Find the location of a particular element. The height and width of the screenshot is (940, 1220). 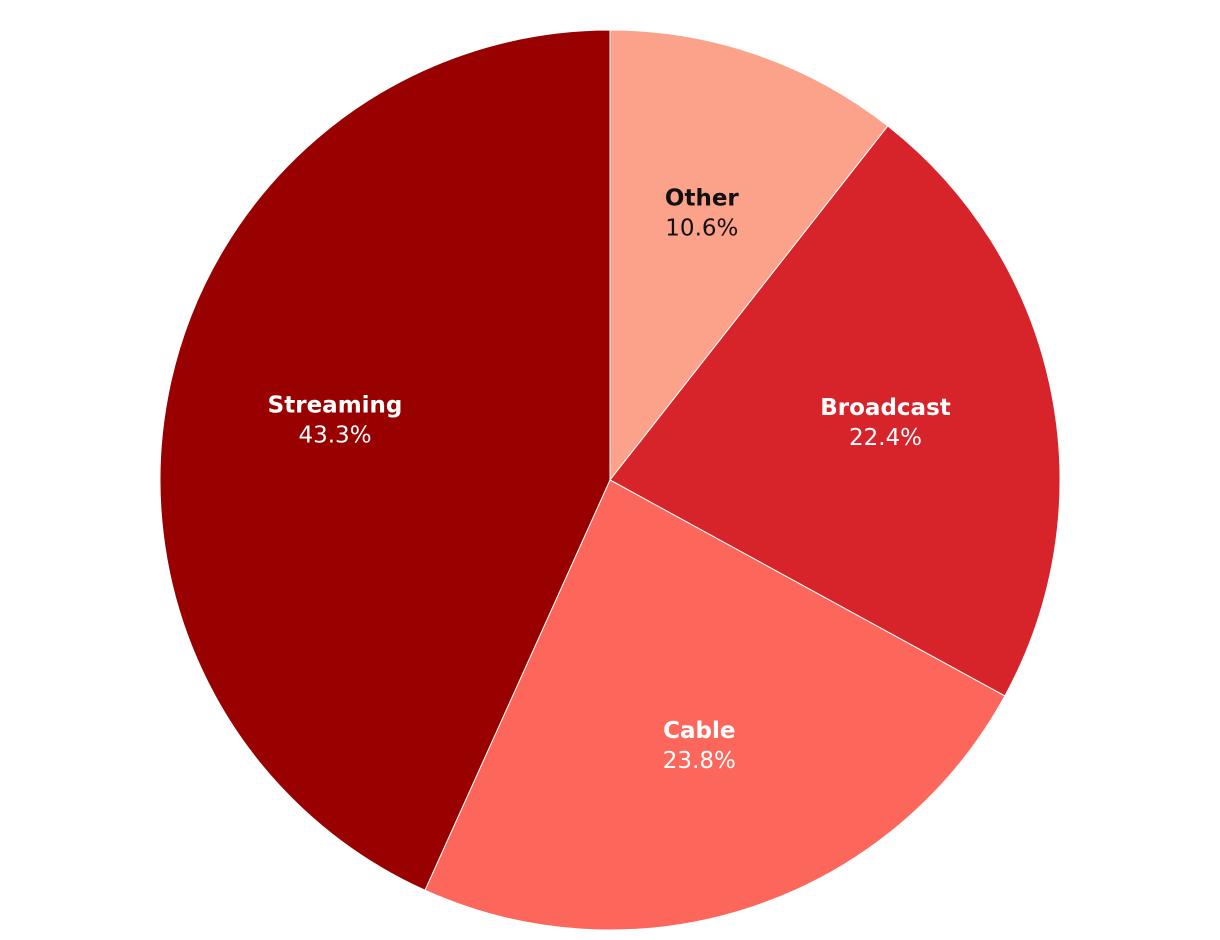

slice-label: Other is located at coordinates (702, 199).